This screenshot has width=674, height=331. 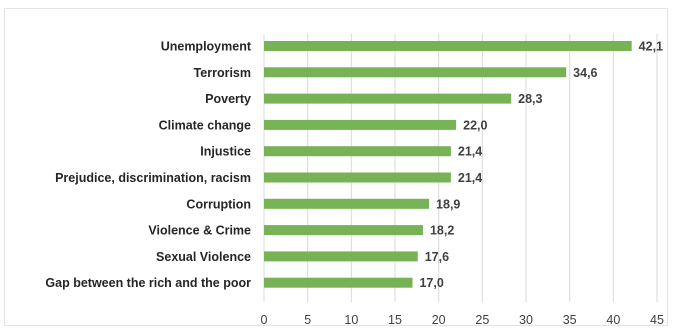 What do you see at coordinates (307, 320) in the screenshot?
I see `x-tick-label: 5` at bounding box center [307, 320].